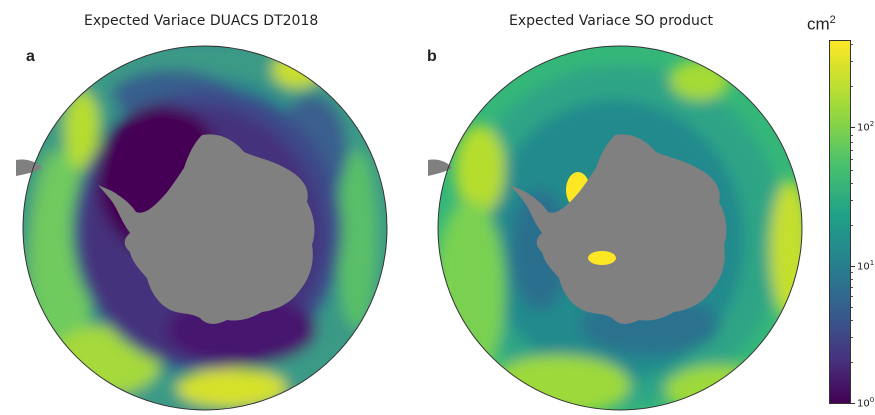  I want to click on panel-a-title: Expected Variace DUACS DT2018, so click(201, 21).